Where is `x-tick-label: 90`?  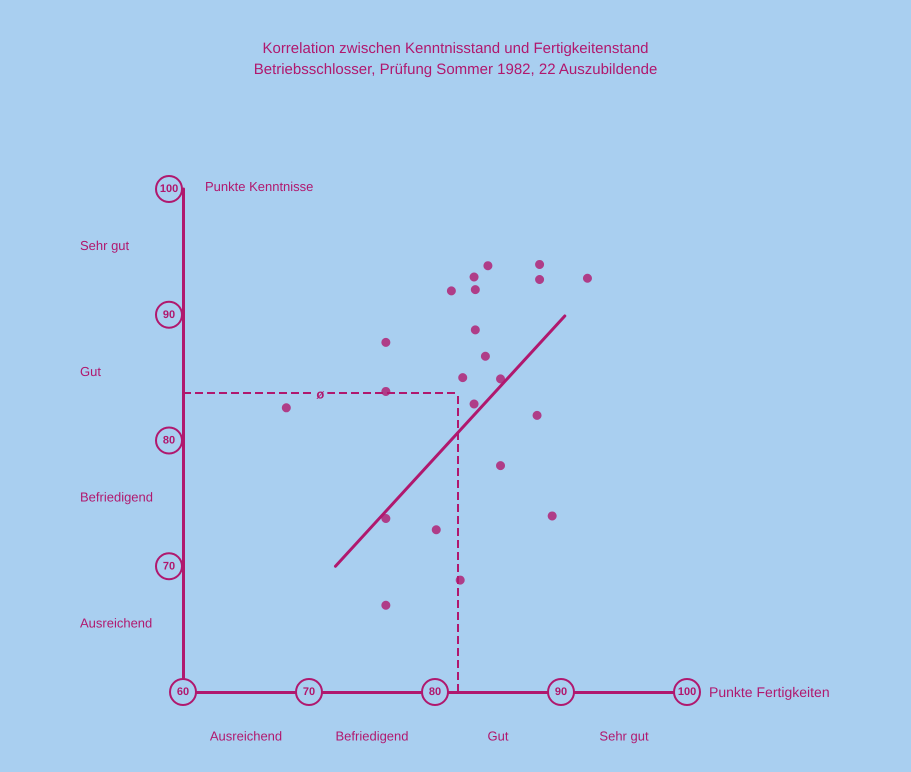
x-tick-label: 90 is located at coordinates (561, 692).